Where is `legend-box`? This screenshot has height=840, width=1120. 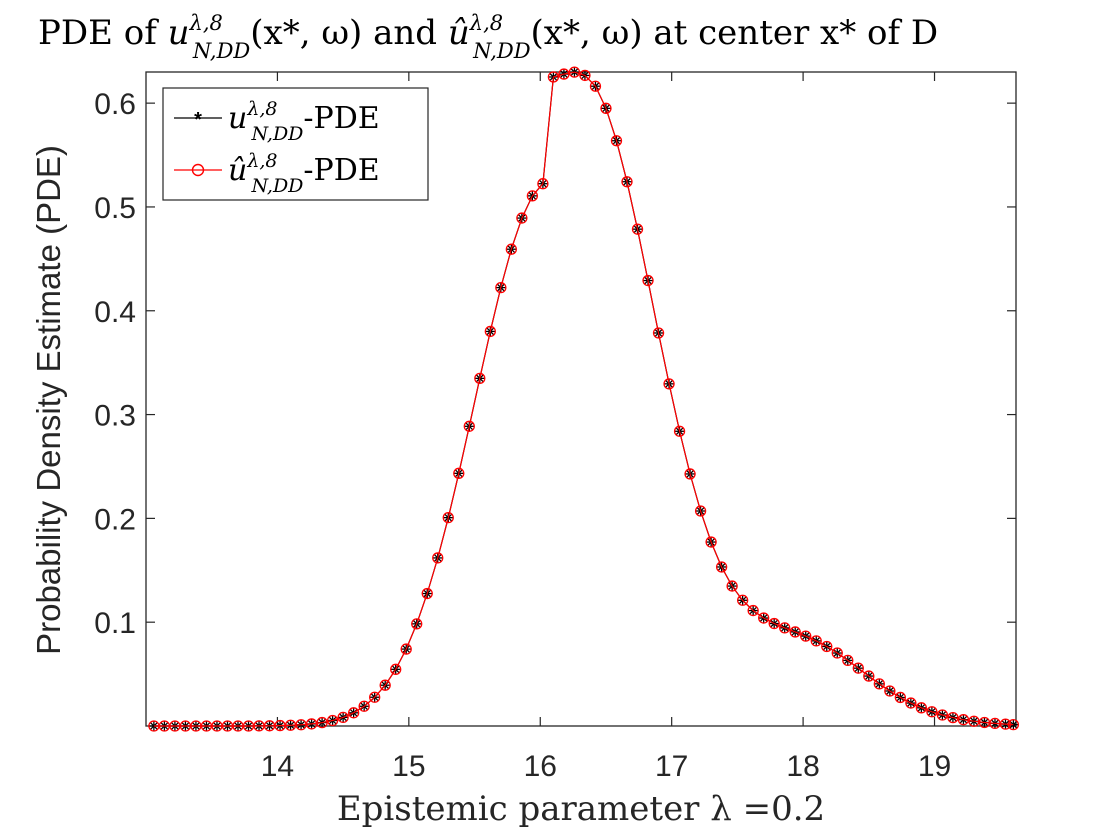 legend-box is located at coordinates (295, 144).